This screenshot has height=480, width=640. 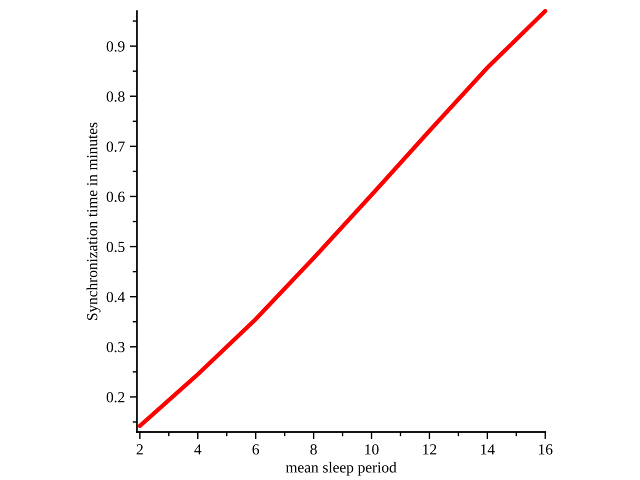 What do you see at coordinates (115, 347) in the screenshot?
I see `y-tick-label: 0.3` at bounding box center [115, 347].